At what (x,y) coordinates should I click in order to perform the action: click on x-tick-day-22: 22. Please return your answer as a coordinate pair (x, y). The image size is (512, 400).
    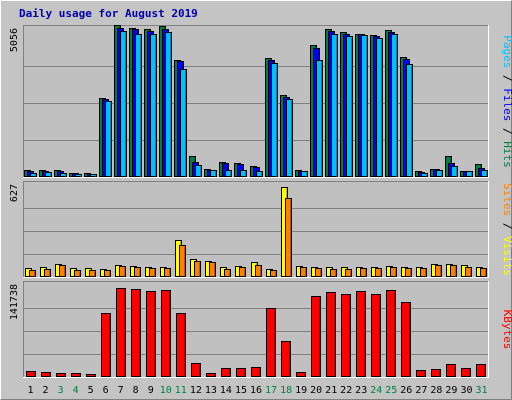
    Looking at the image, I should click on (346, 390).